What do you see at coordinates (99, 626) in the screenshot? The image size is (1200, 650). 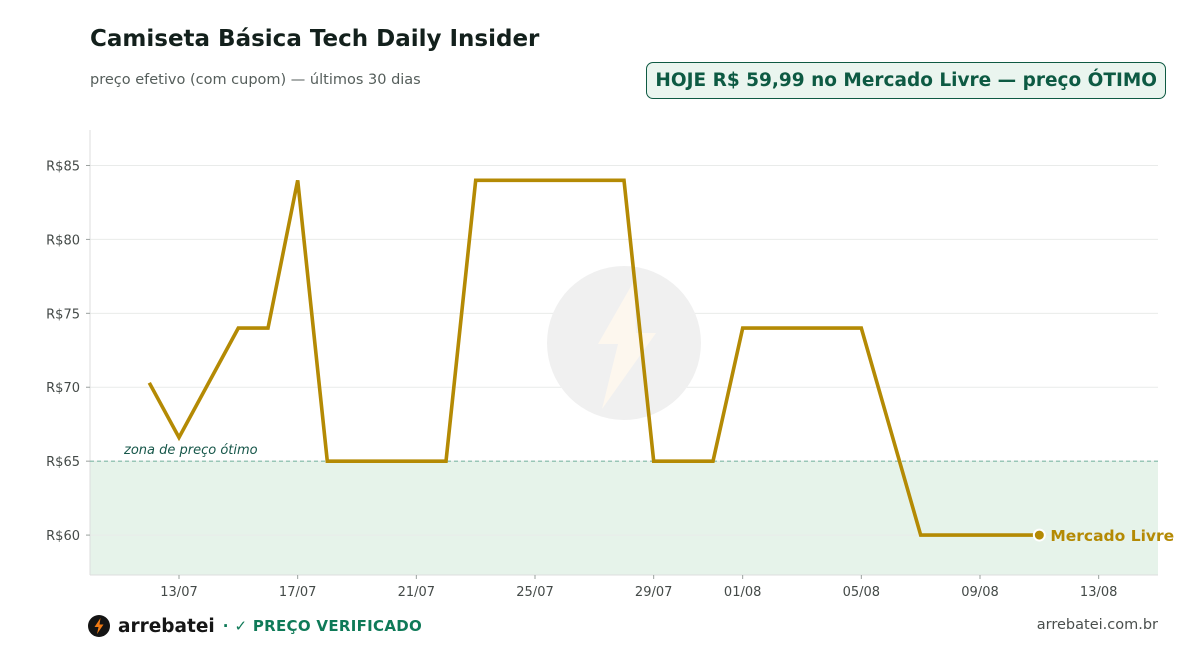 I see `lightning-logo-icon` at bounding box center [99, 626].